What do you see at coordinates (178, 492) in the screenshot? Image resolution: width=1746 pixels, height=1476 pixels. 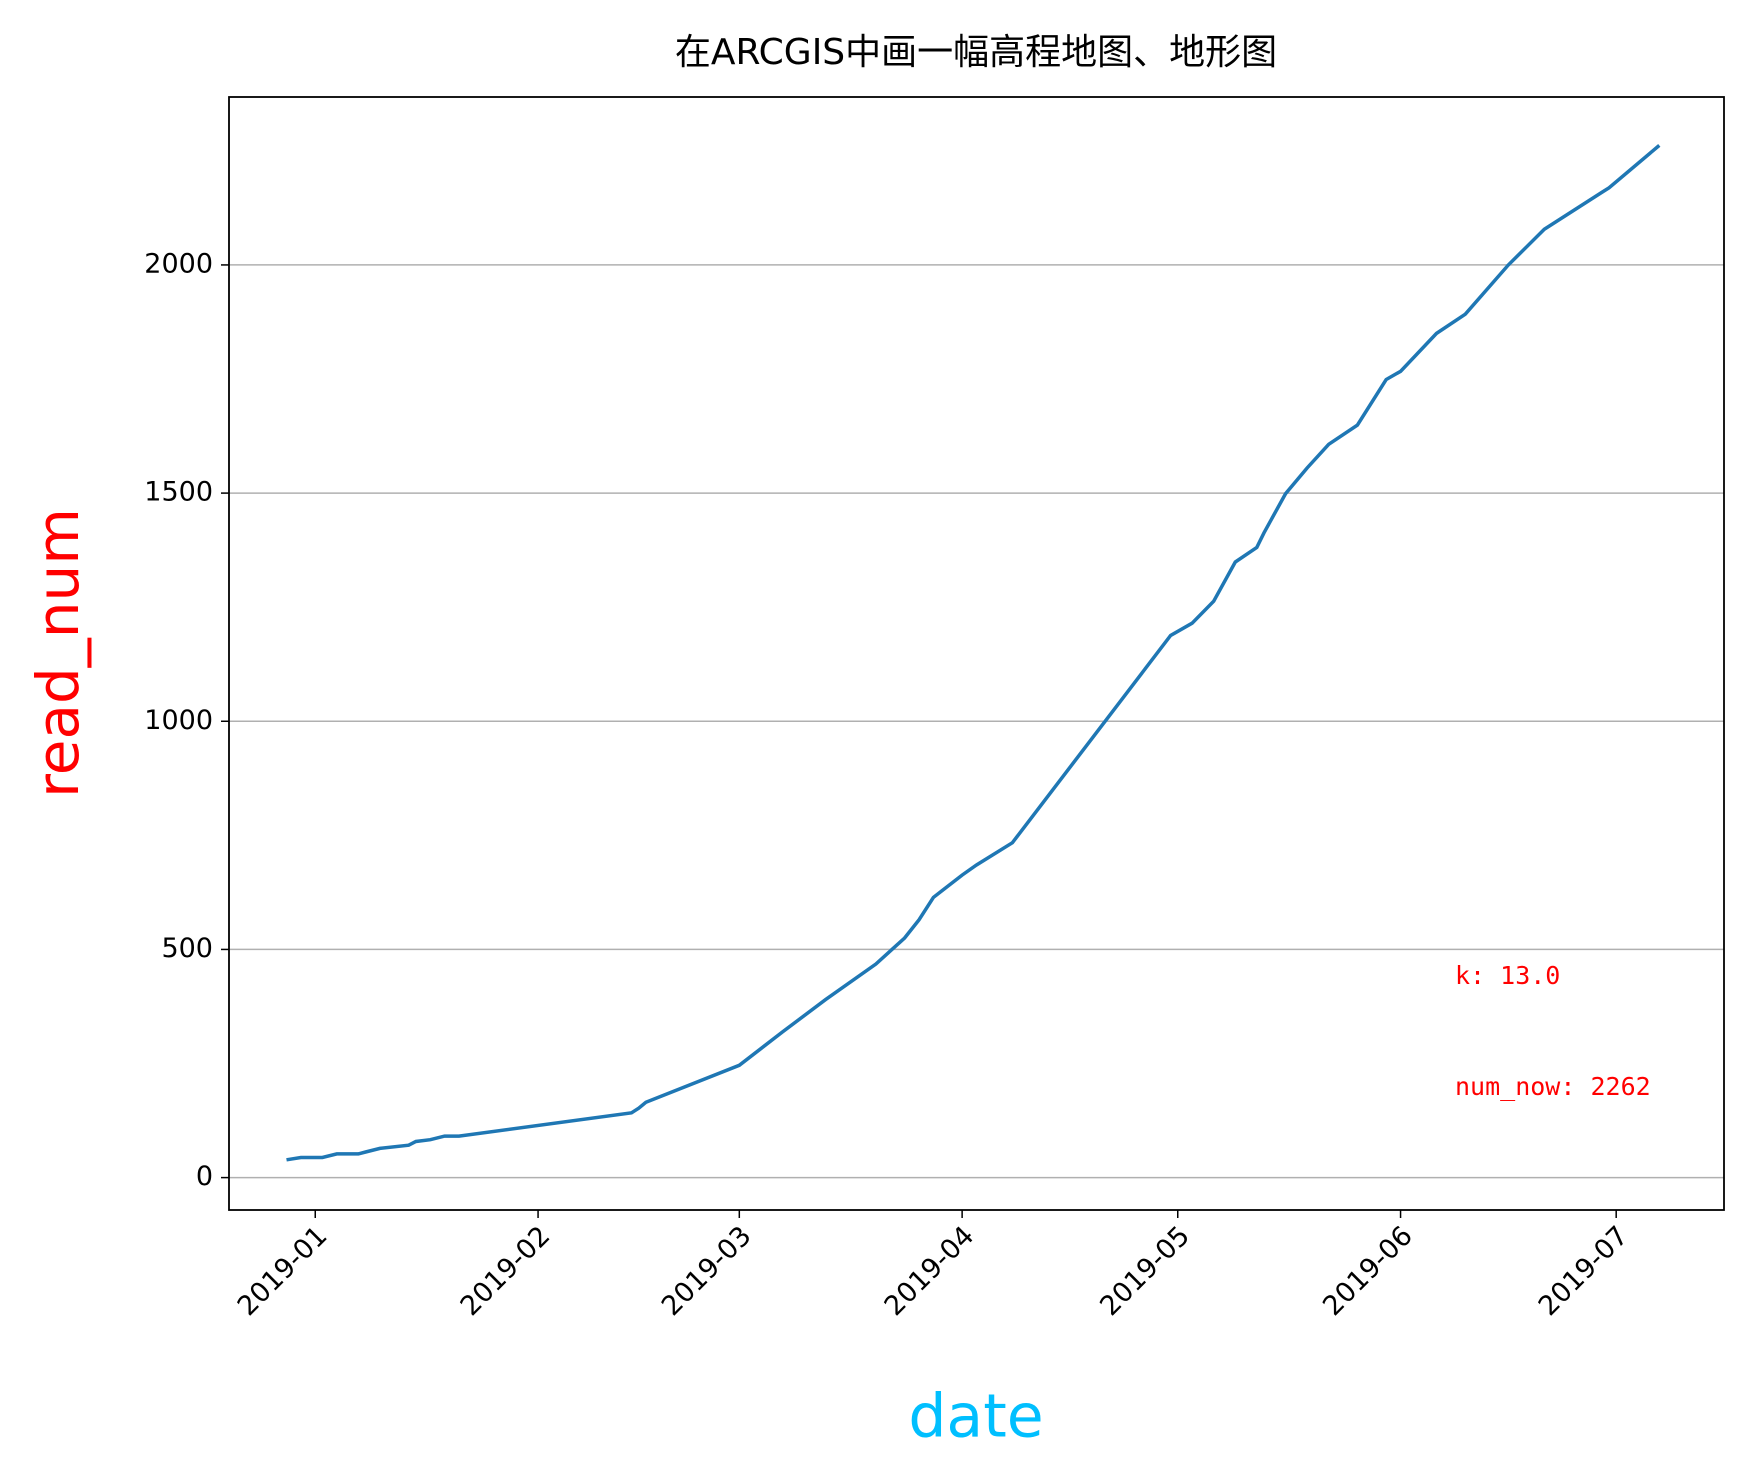 I see `y-tick-label: 1500` at bounding box center [178, 492].